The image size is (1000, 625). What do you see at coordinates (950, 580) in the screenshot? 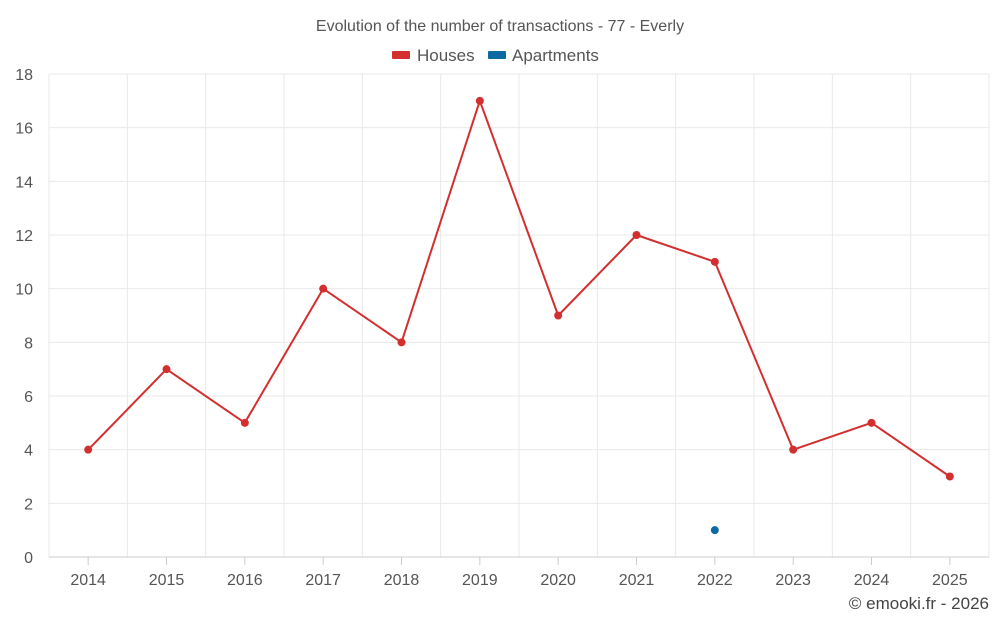
I see `x-tick-label: 2025` at bounding box center [950, 580].